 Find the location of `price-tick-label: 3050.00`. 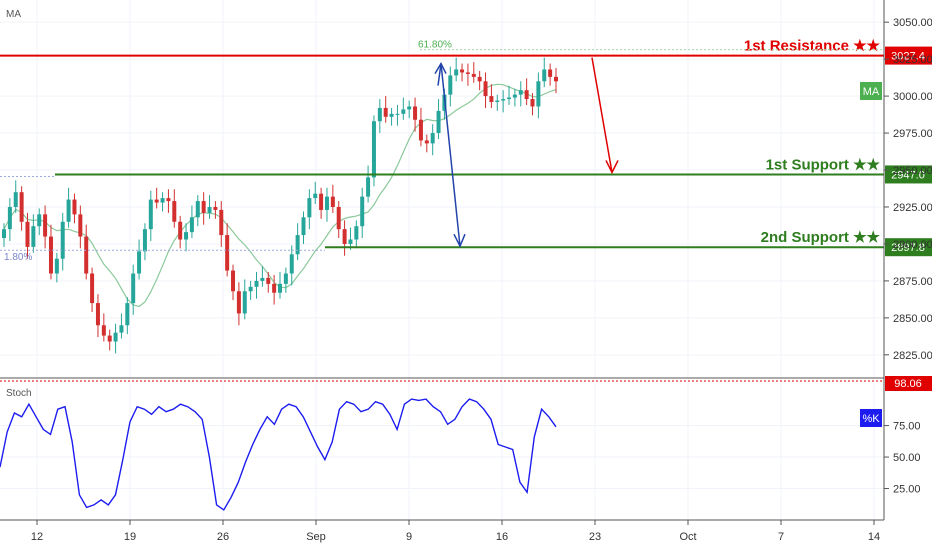

price-tick-label: 3050.00 is located at coordinates (912, 23).